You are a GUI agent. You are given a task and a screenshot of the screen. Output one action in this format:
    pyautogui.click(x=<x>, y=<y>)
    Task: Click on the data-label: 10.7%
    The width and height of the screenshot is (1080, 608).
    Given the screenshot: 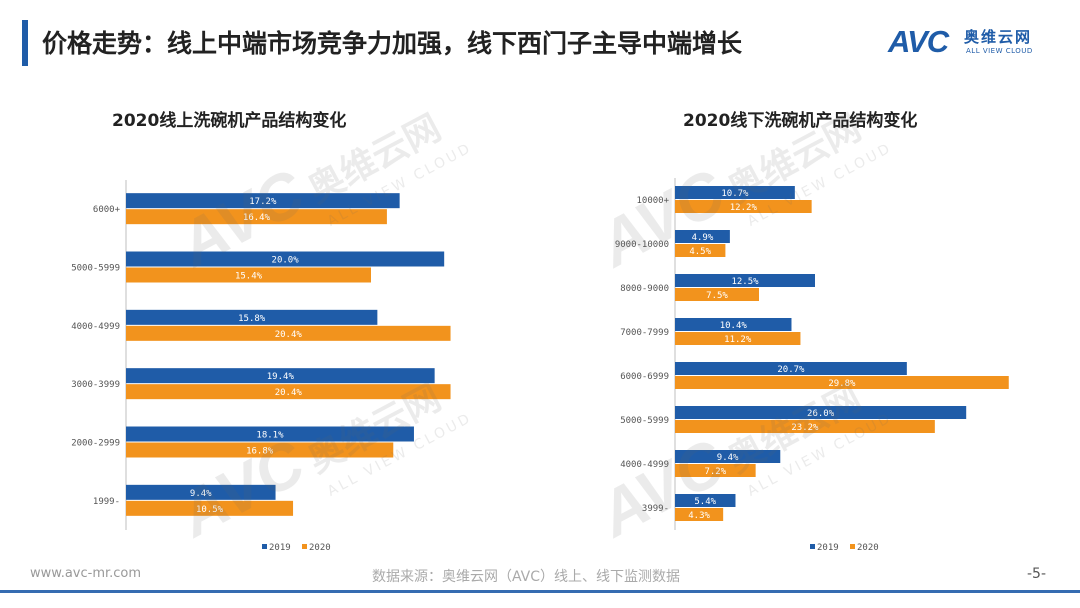 What is the action you would take?
    pyautogui.click(x=735, y=194)
    